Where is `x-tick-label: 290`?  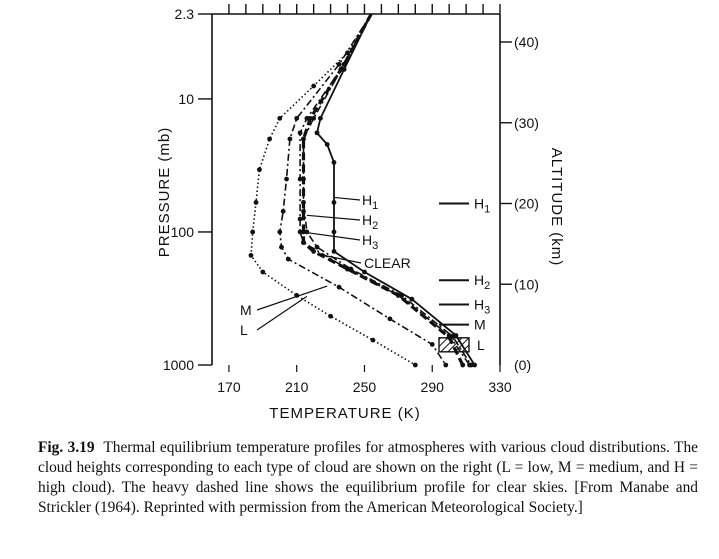
x-tick-label: 290 is located at coordinates (433, 387).